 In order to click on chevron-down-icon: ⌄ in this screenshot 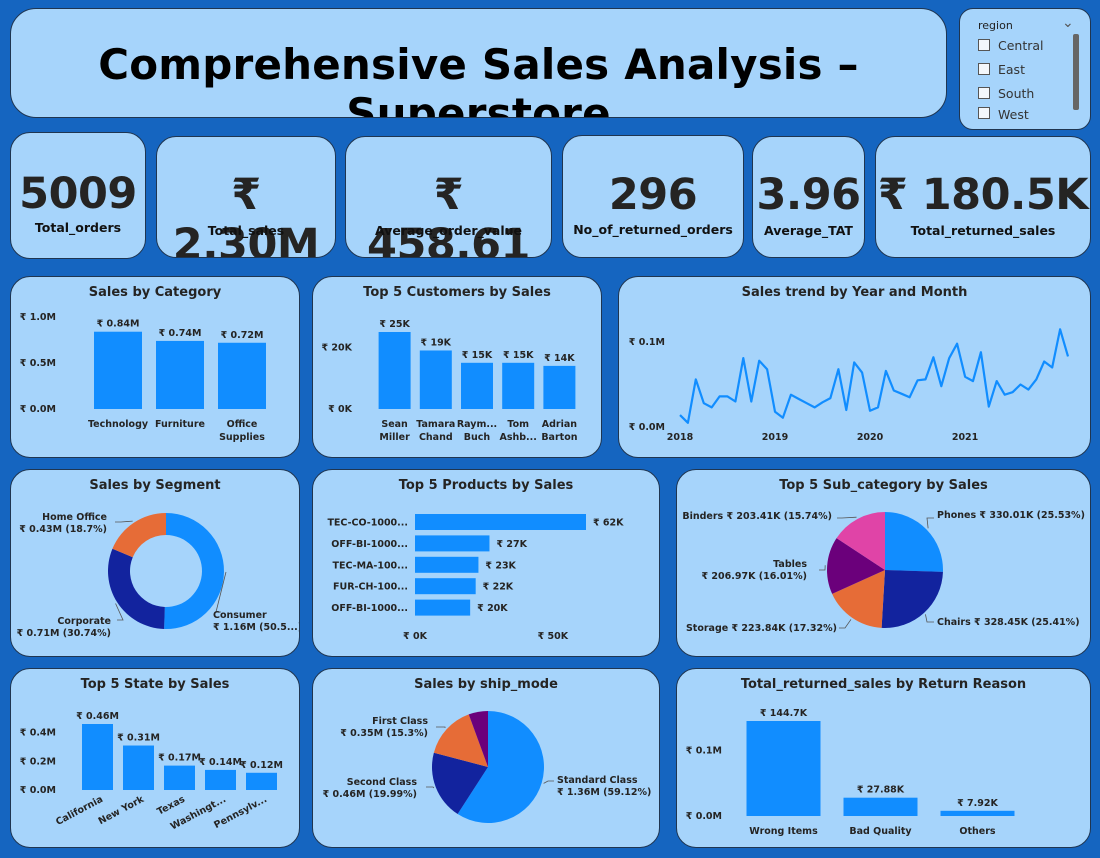, I will do `click(1068, 23)`.